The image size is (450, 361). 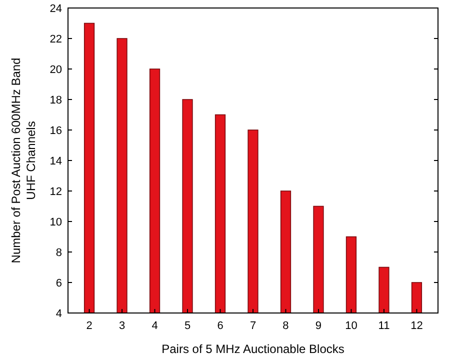 I want to click on x-tick-label: 10, so click(x=351, y=326).